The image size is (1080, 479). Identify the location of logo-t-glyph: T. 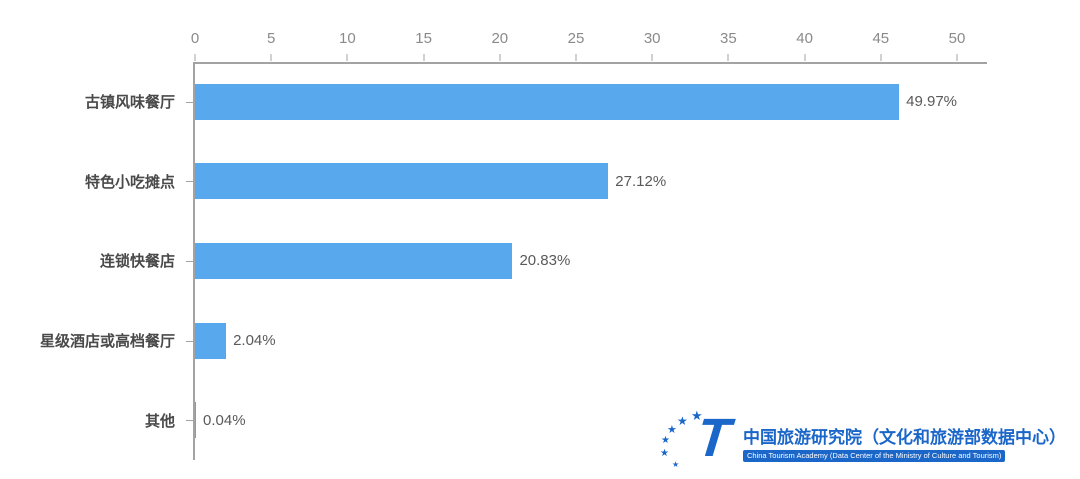
(713, 438).